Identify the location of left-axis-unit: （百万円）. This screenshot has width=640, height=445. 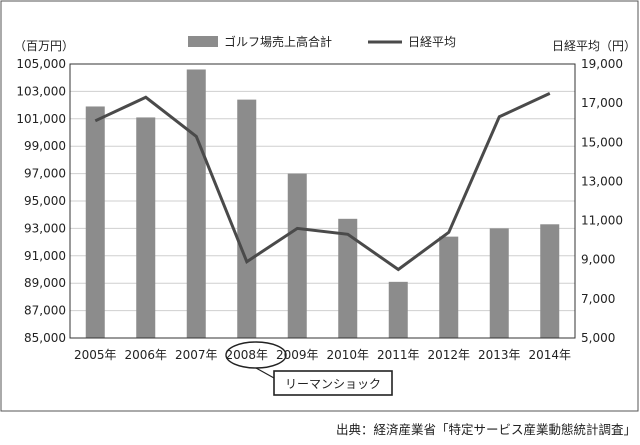
(44, 46).